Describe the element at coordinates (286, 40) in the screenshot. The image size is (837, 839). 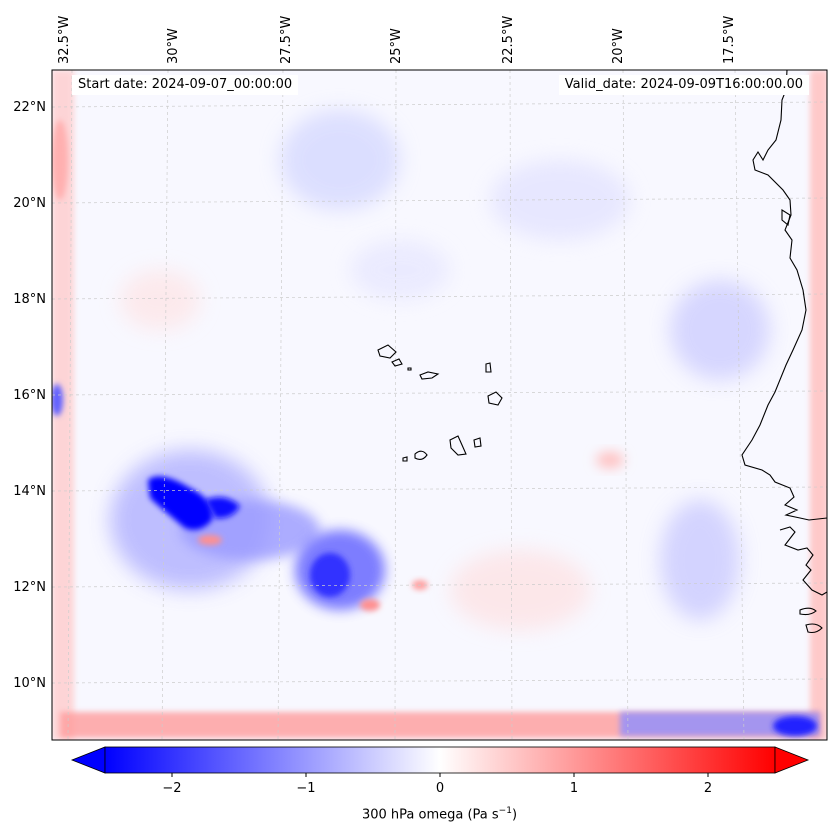
I see `lon-label-27-5w: 27.5°W` at that location.